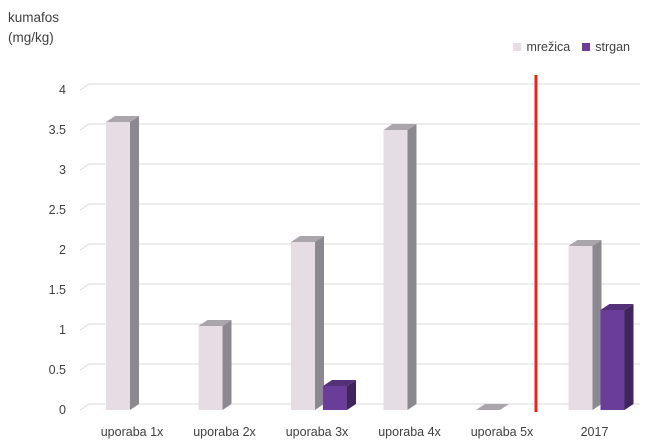  I want to click on y-tick-label: 2.5, so click(57, 210).